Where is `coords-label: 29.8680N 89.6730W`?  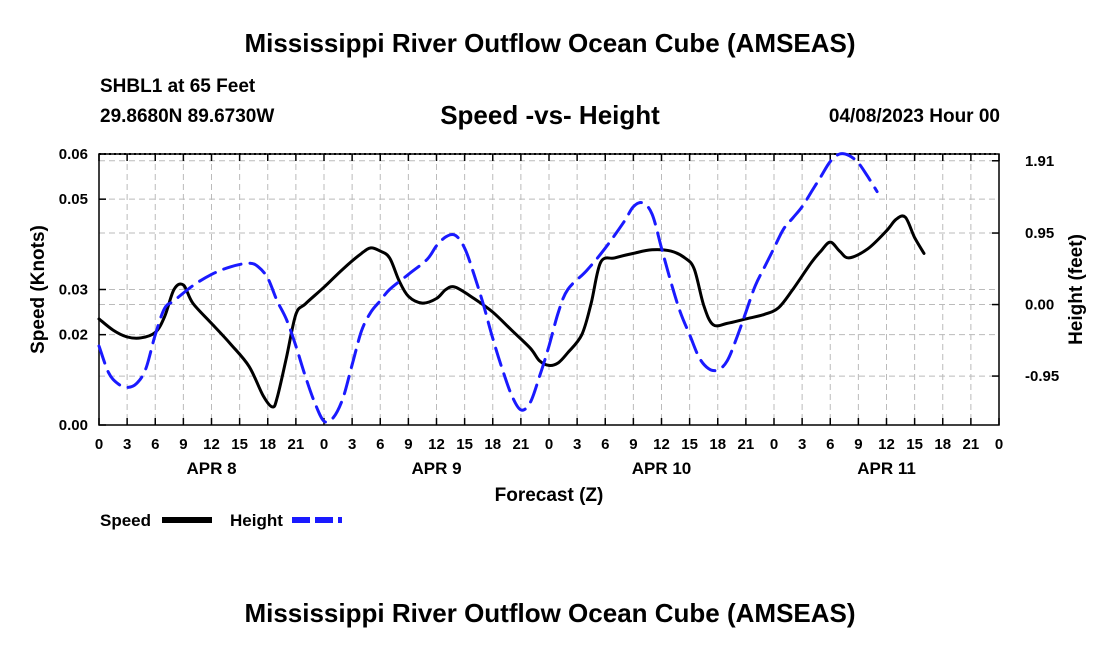
coords-label: 29.8680N 89.6730W is located at coordinates (187, 116).